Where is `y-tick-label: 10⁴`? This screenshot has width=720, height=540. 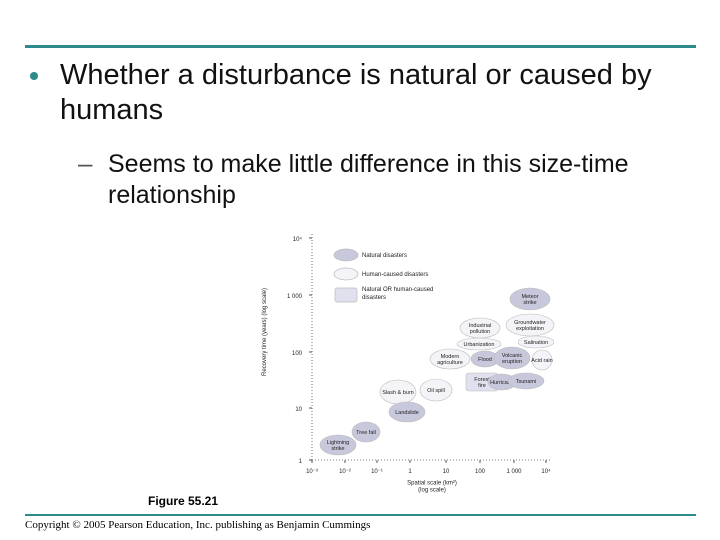
y-tick-label: 10⁴ is located at coordinates (298, 239).